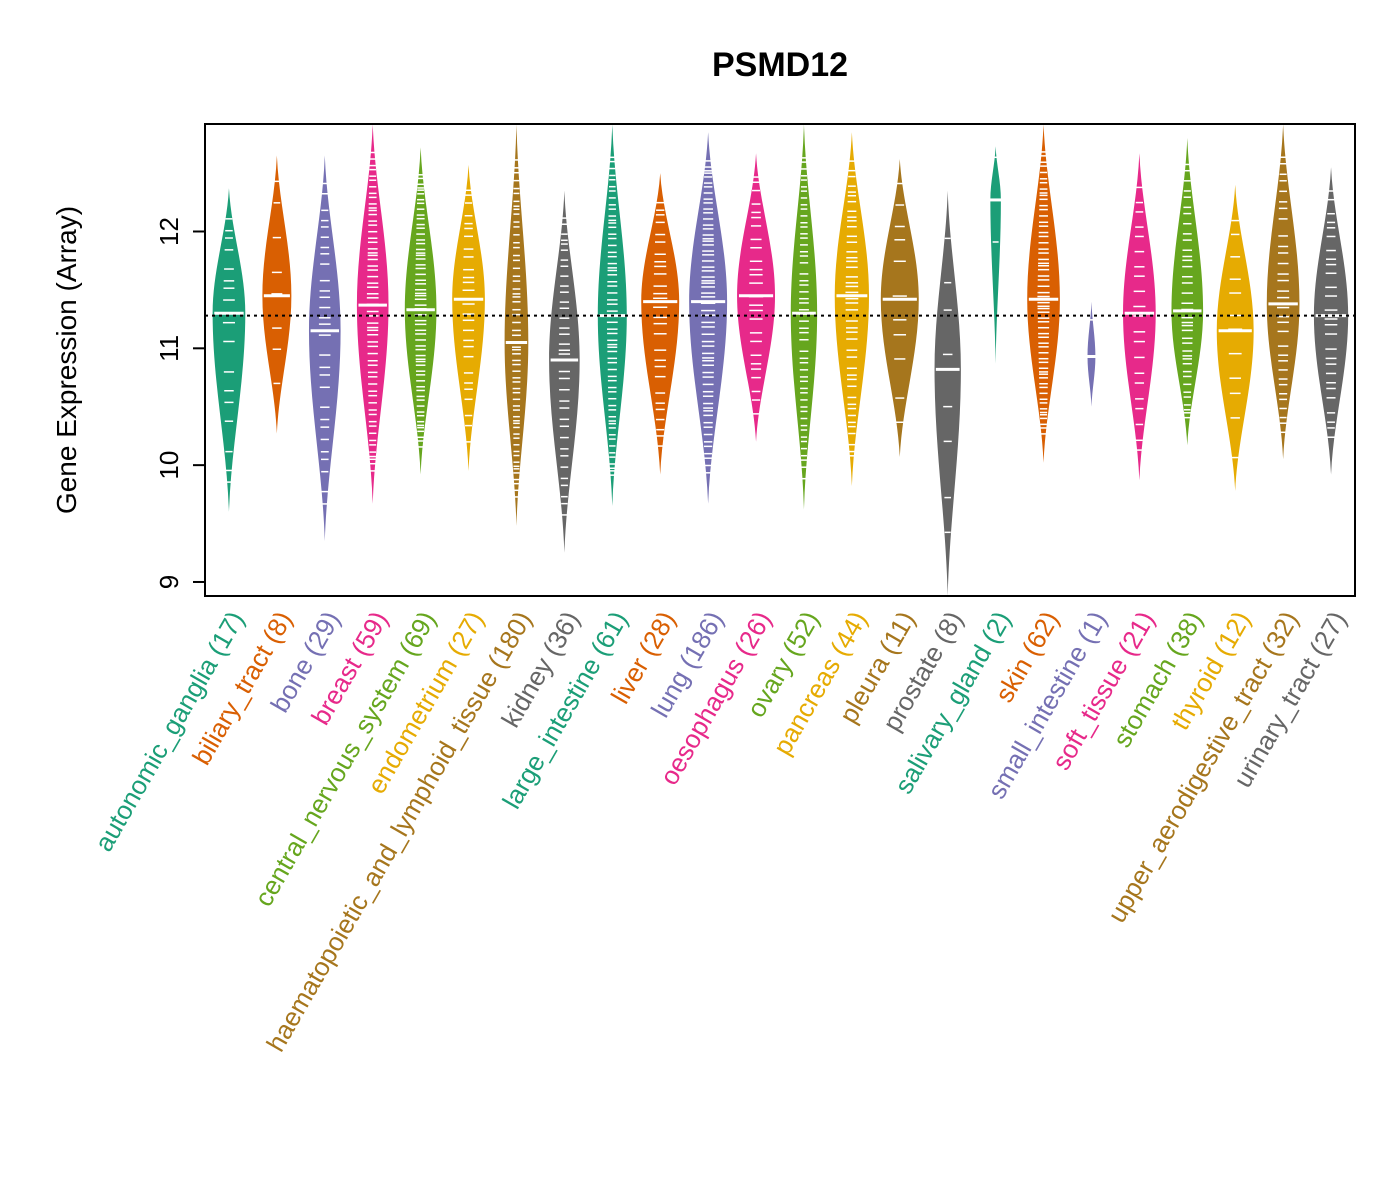  What do you see at coordinates (1091, 354) in the screenshot?
I see `bean-small_intestine` at bounding box center [1091, 354].